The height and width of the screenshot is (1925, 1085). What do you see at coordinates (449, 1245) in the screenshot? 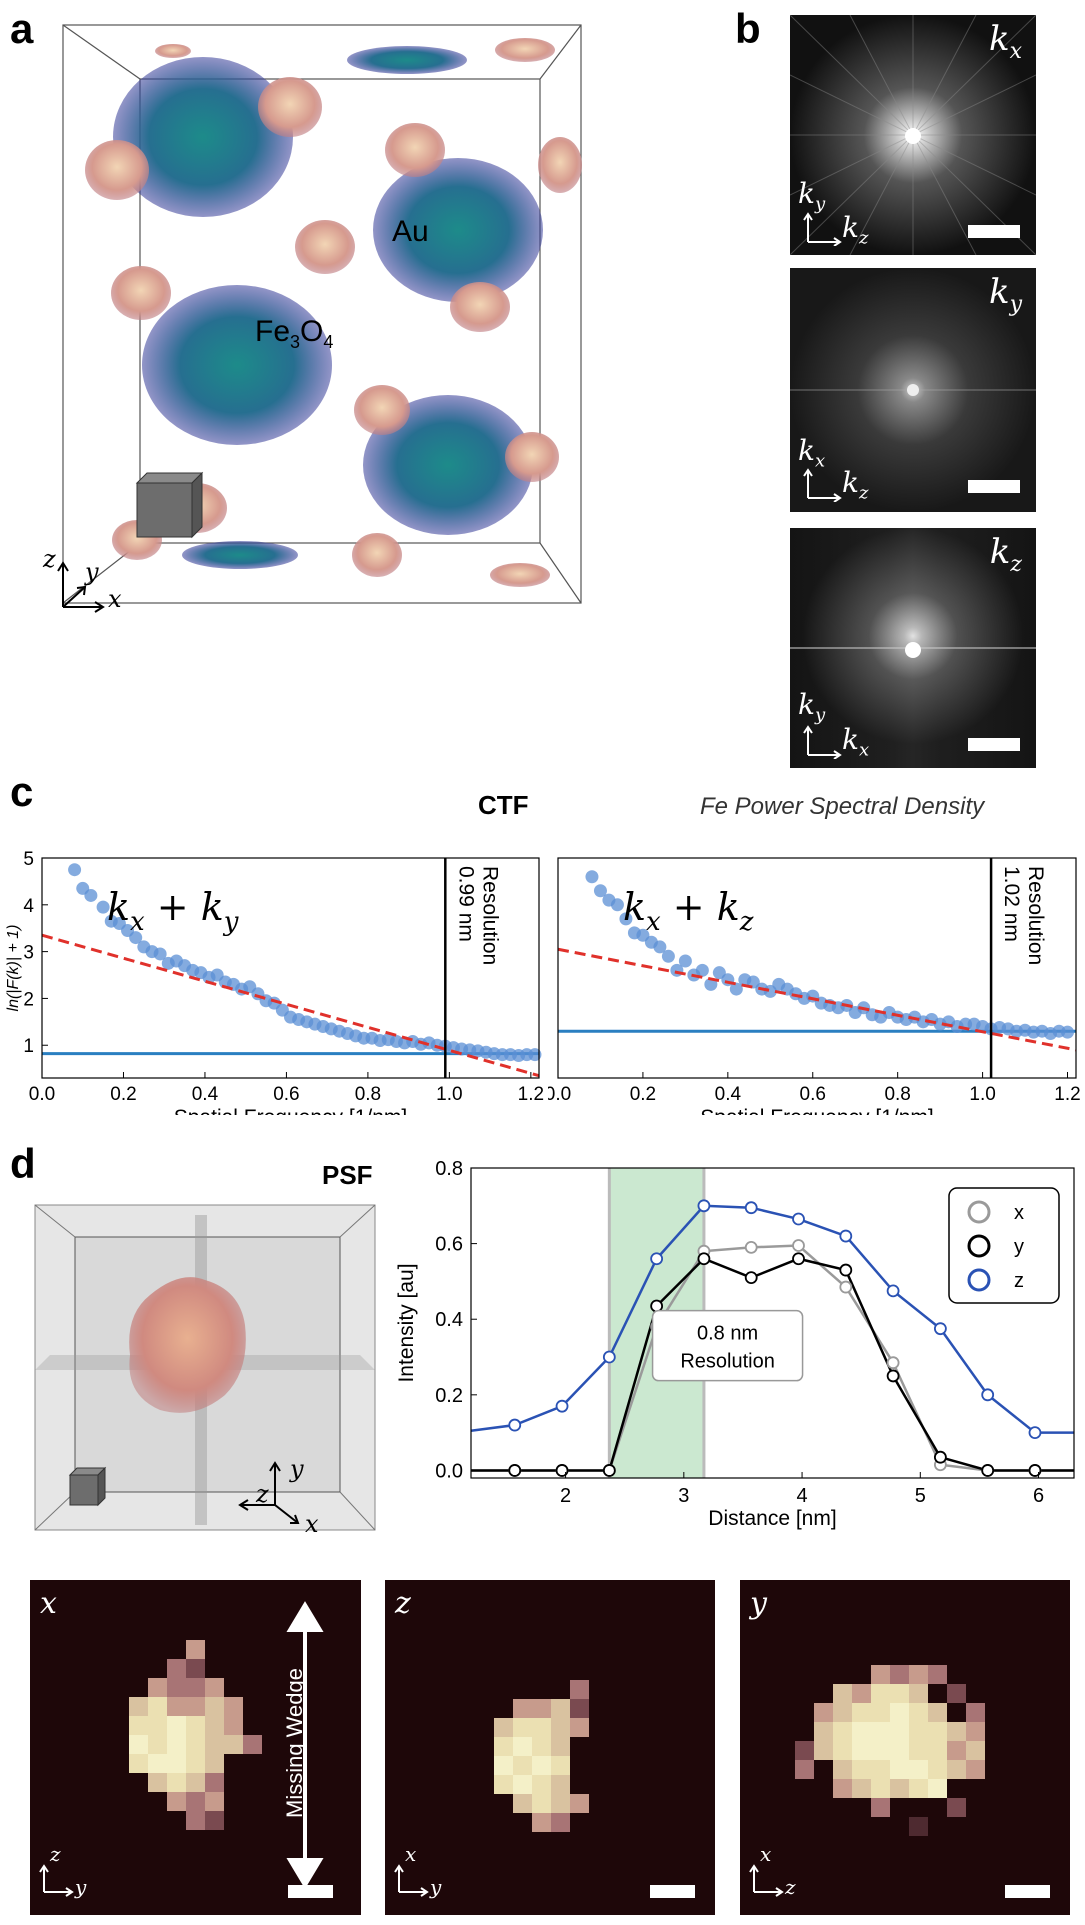
I see `y-tick-label: 0.6` at bounding box center [449, 1245].